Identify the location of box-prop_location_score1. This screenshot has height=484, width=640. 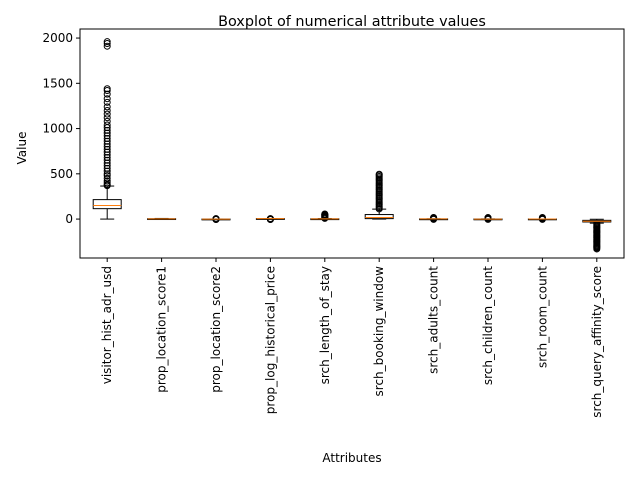
(162, 219).